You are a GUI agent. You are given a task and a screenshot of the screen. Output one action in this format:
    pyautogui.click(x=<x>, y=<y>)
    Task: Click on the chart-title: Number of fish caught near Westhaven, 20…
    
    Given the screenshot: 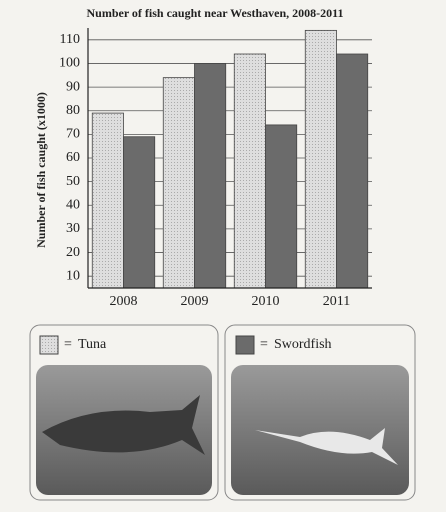 What is the action you would take?
    pyautogui.click(x=214, y=13)
    